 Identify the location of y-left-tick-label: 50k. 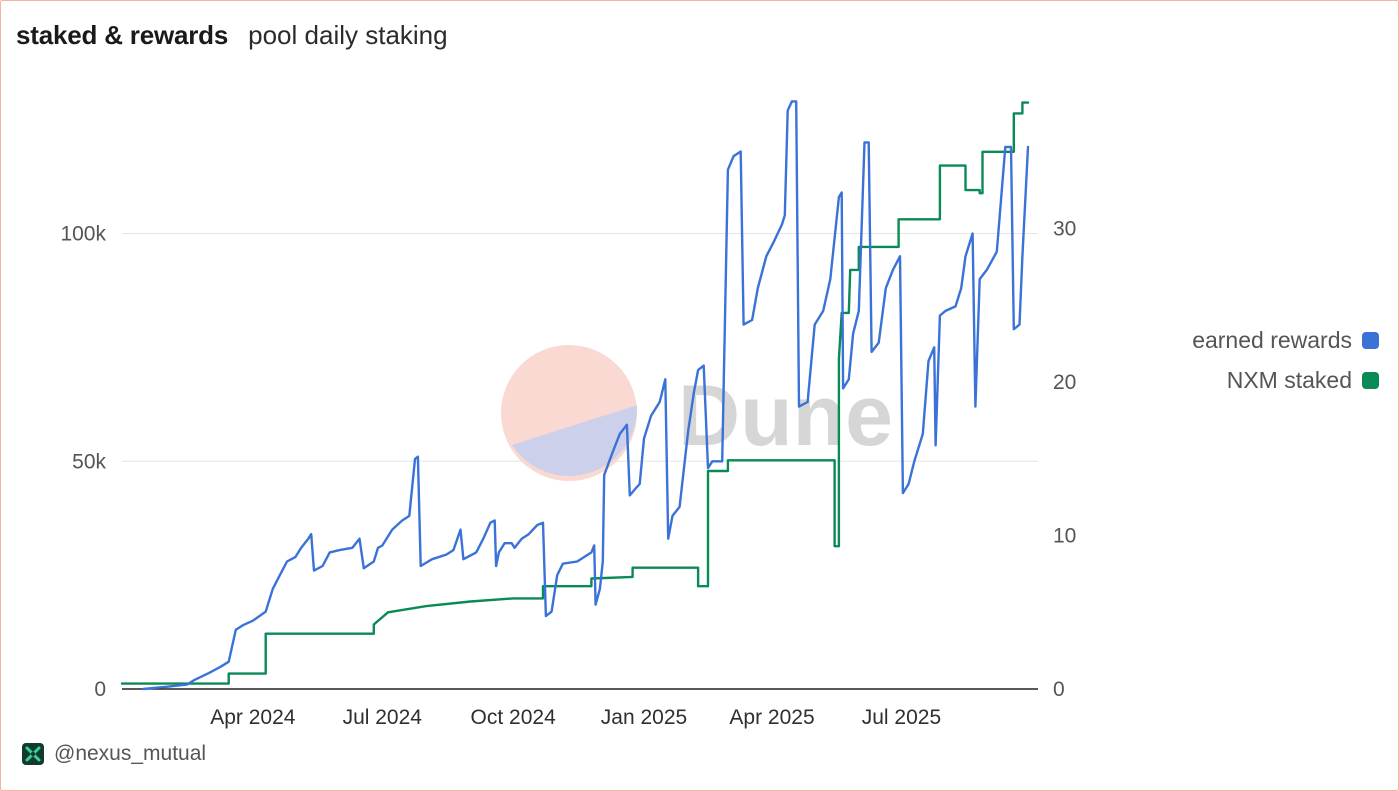
(89, 461).